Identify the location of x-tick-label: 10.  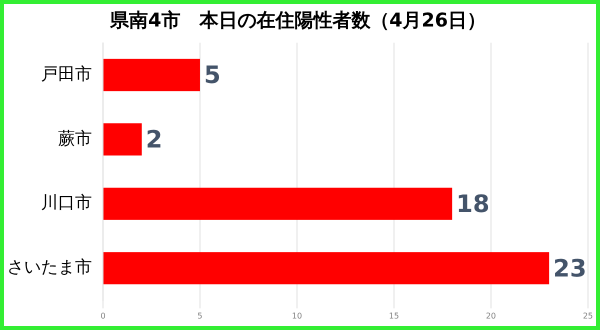
(297, 315).